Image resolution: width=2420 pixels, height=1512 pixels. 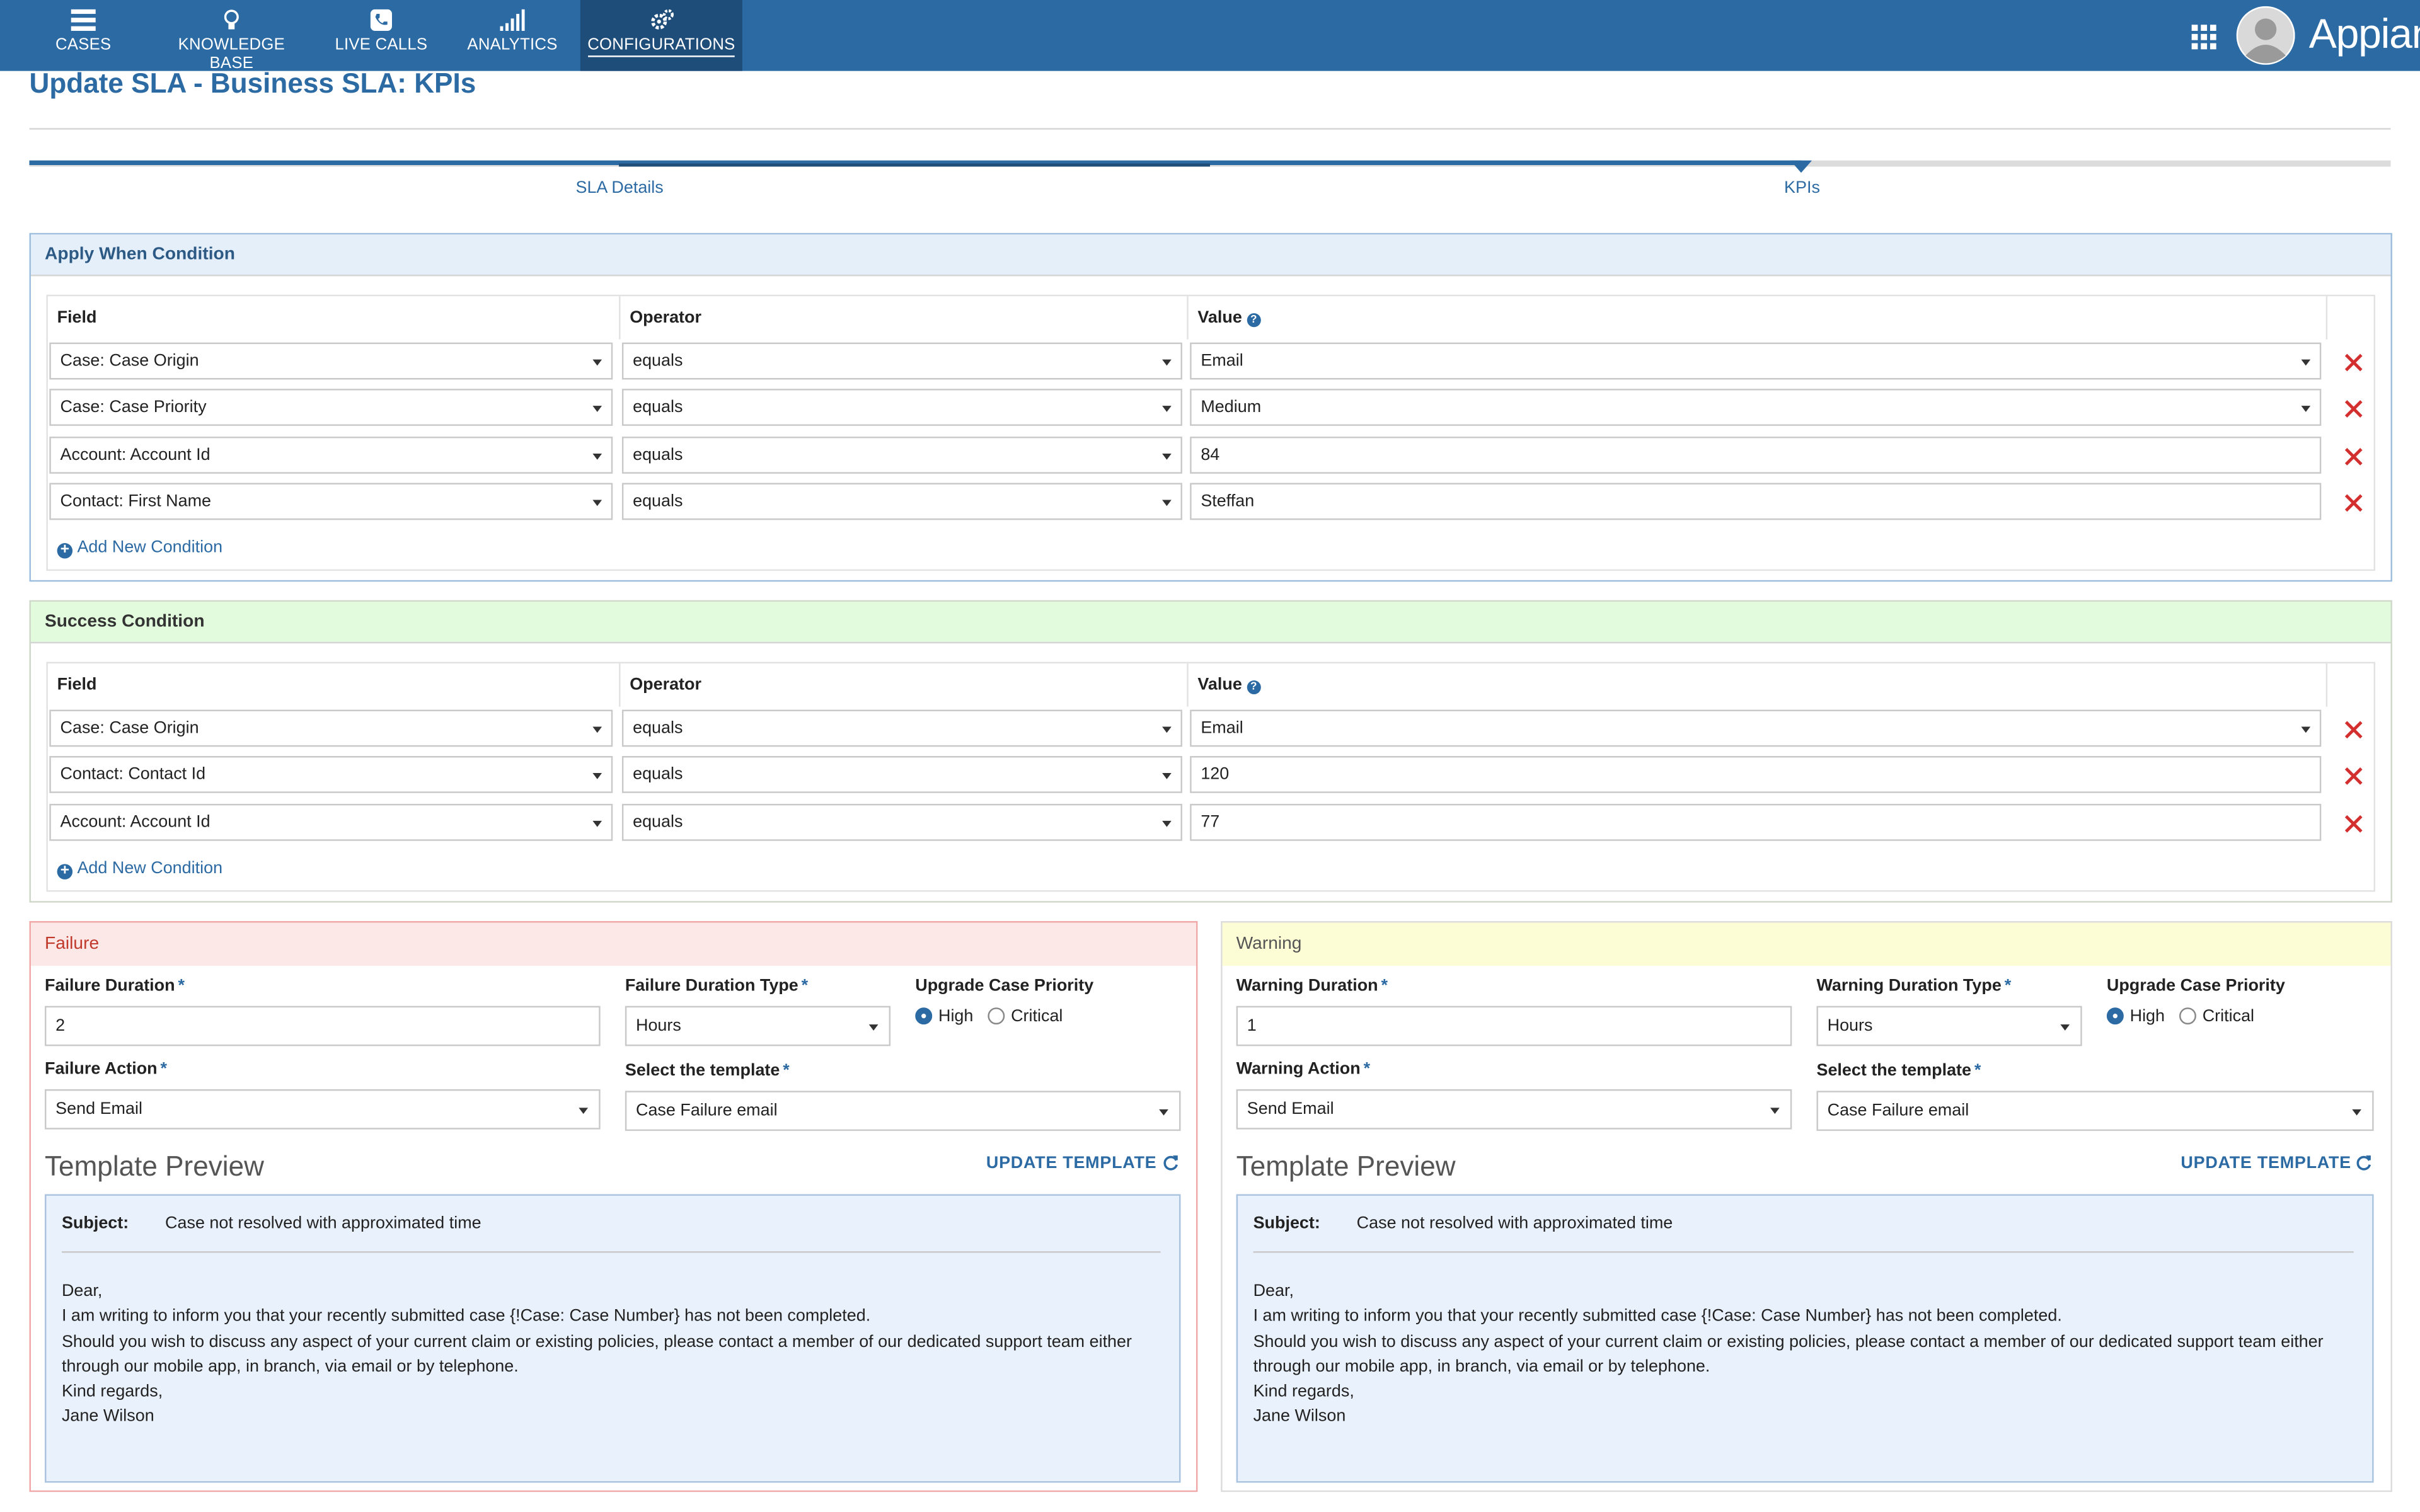 What do you see at coordinates (331, 407) in the screenshot?
I see `field-select: Case: Case Priority` at bounding box center [331, 407].